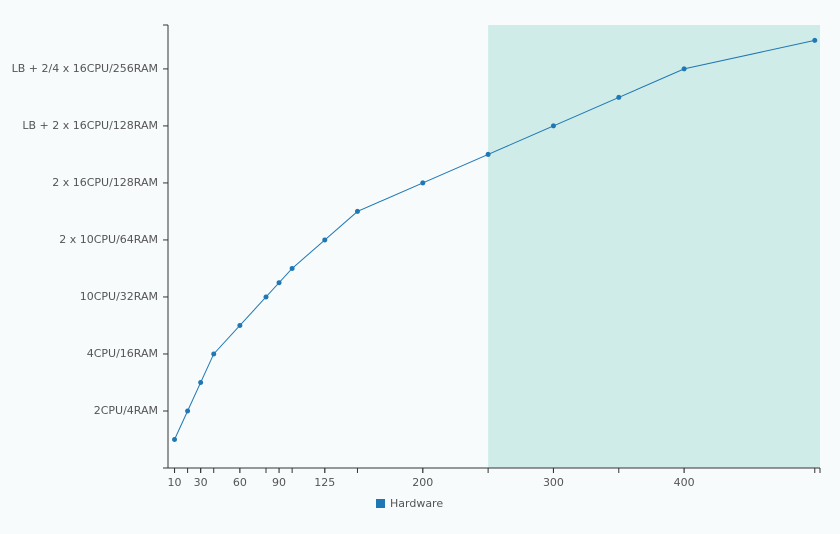  I want to click on x-tick-label: 60, so click(240, 482).